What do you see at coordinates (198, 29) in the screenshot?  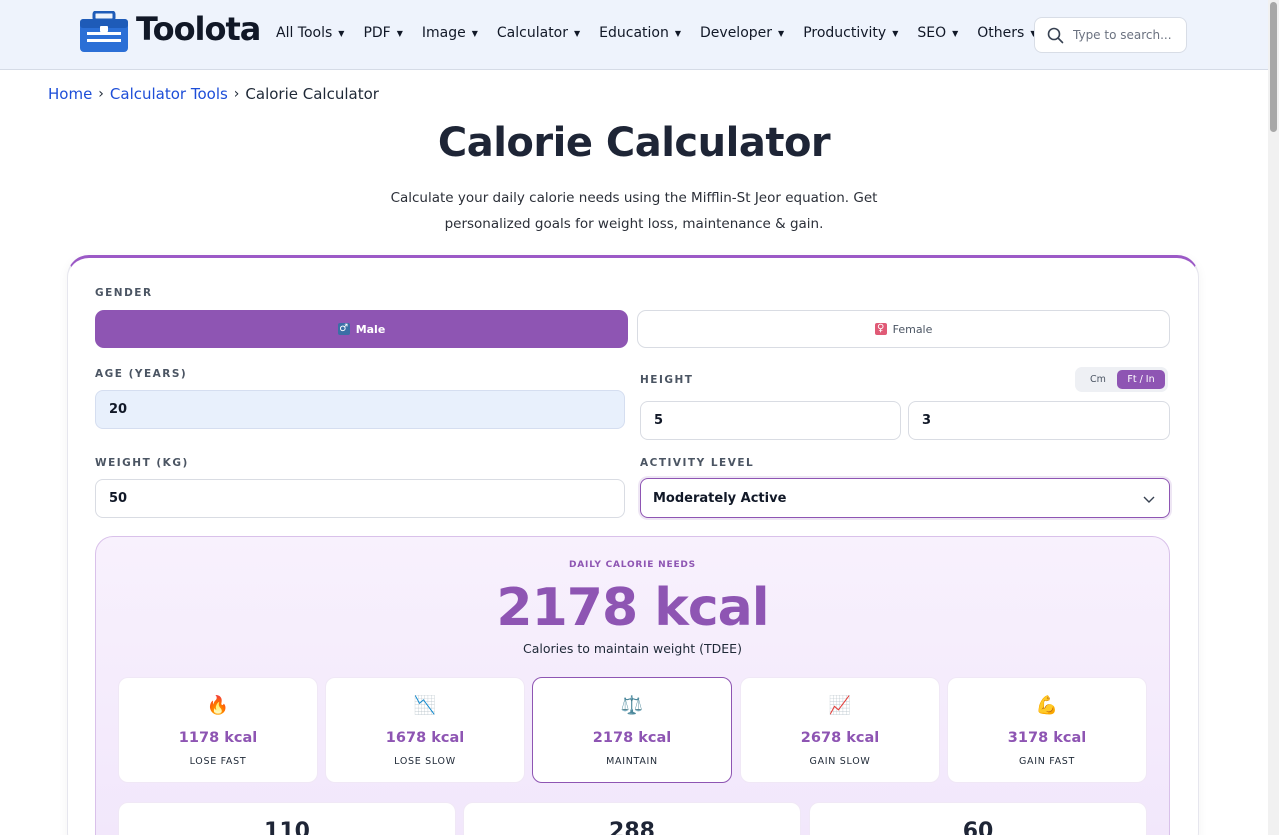 I see `logo-text: Toolota` at bounding box center [198, 29].